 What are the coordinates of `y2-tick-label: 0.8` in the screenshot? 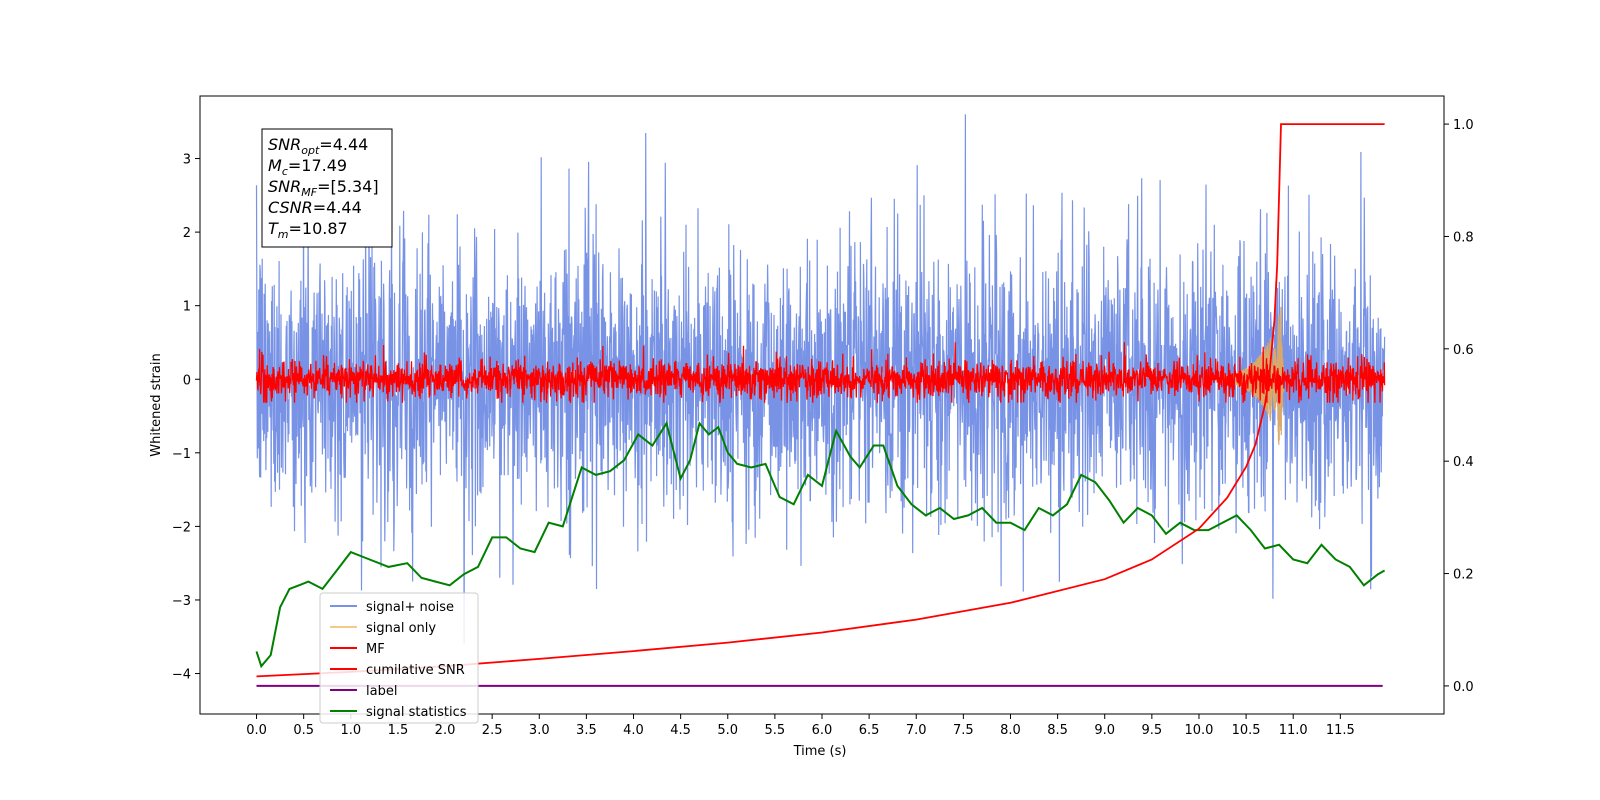 It's located at (1463, 237).